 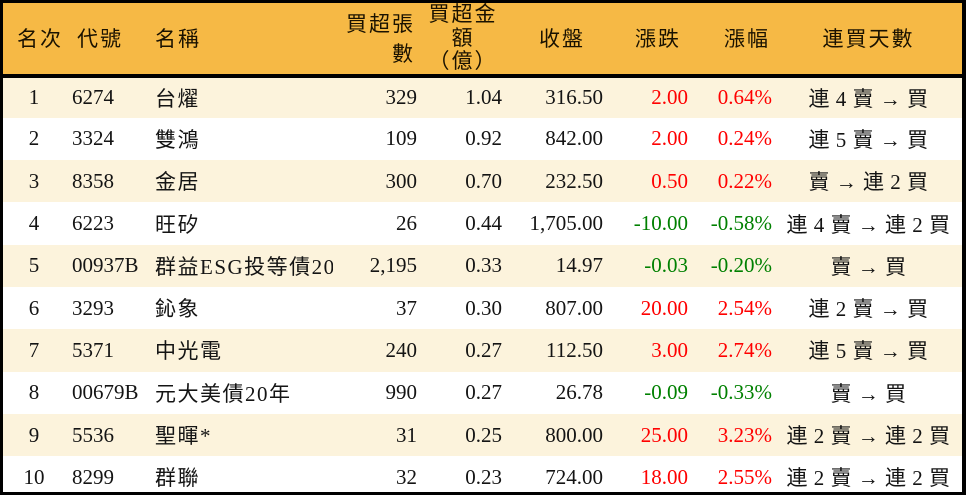 What do you see at coordinates (744, 97) in the screenshot?
I see `cell-change-pct: 0.64%` at bounding box center [744, 97].